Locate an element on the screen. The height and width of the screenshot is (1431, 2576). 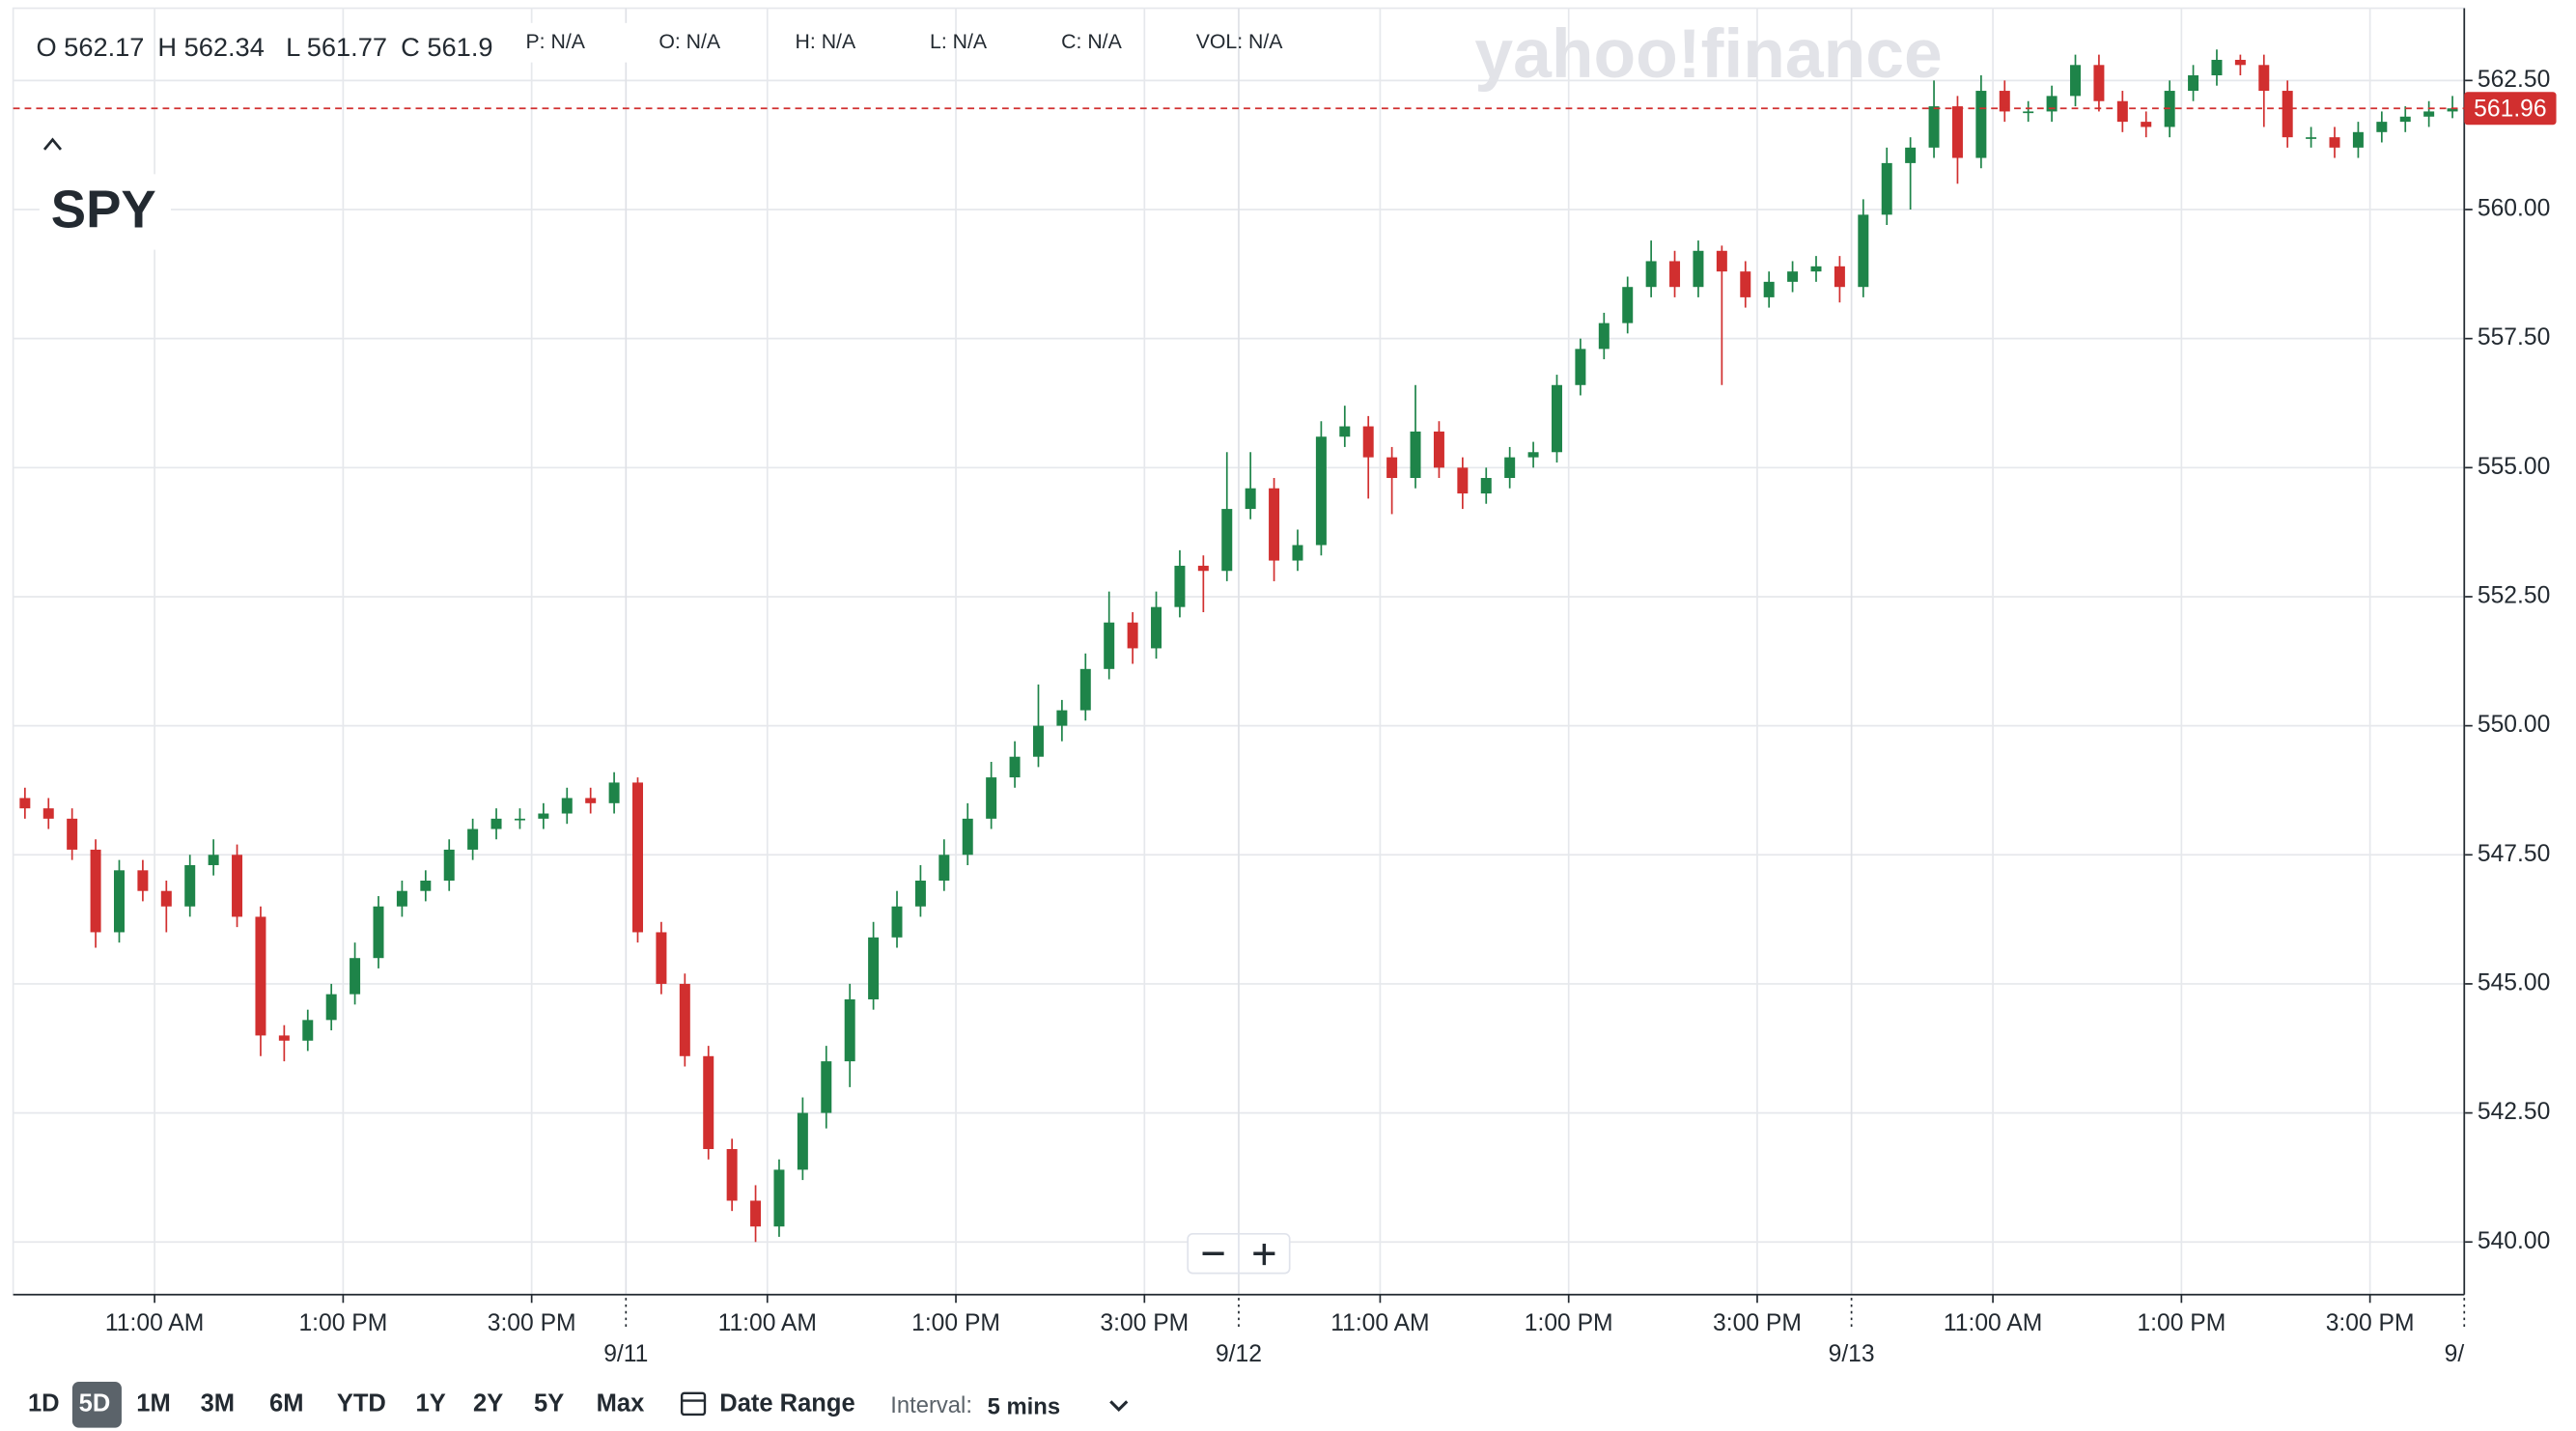
date-range-button: Date Range is located at coordinates (787, 1403).